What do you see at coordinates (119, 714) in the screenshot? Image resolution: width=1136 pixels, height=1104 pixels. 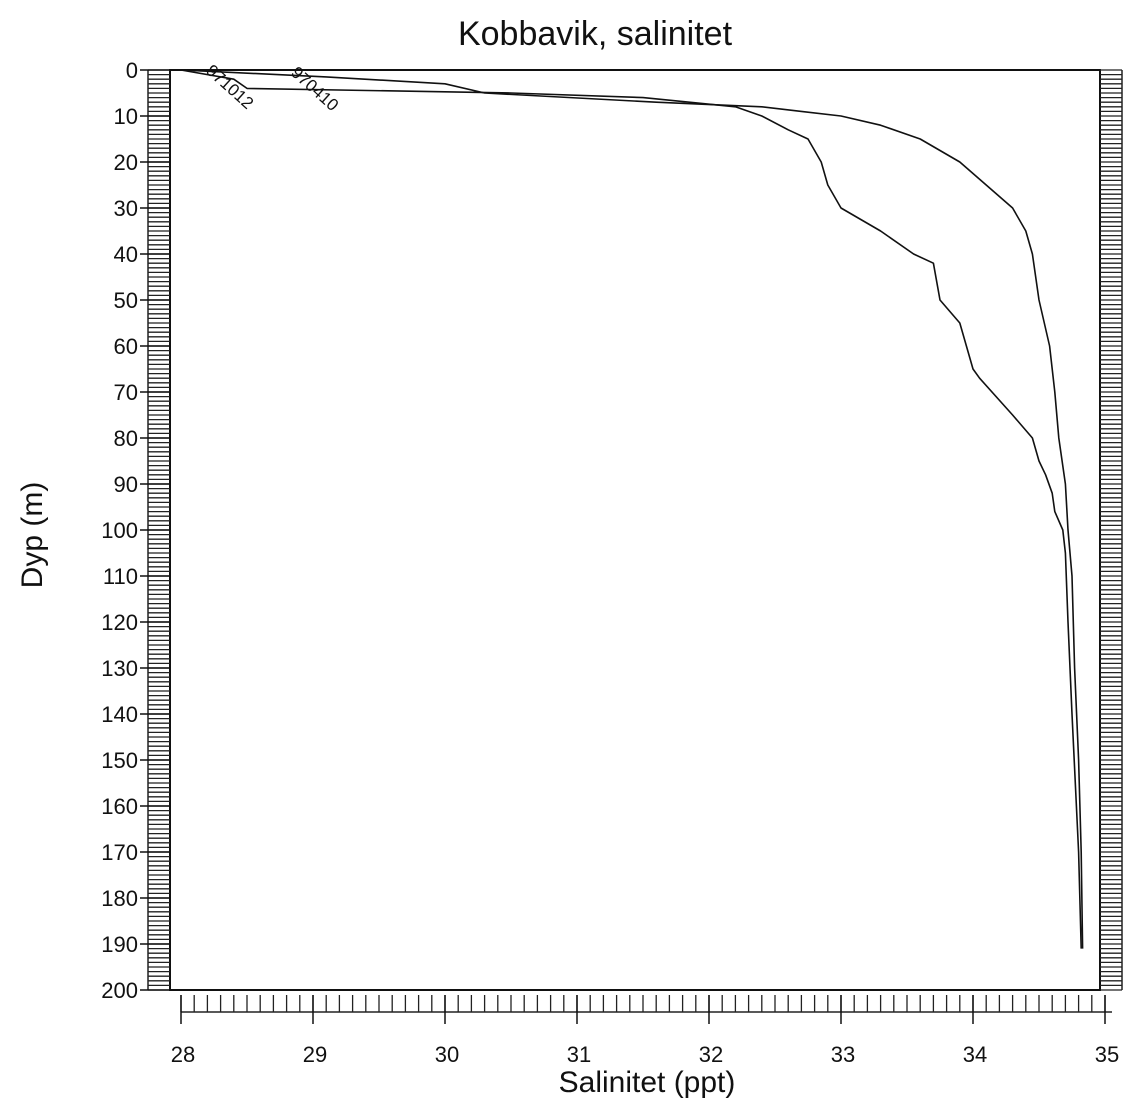 I see `y-tick-label: 140` at bounding box center [119, 714].